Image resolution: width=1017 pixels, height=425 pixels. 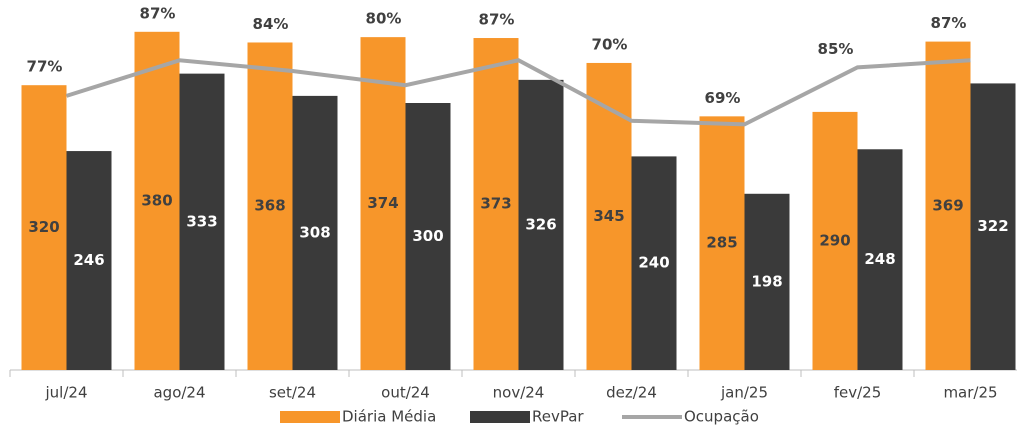 I want to click on legend-label: Diária Média, so click(x=389, y=416).